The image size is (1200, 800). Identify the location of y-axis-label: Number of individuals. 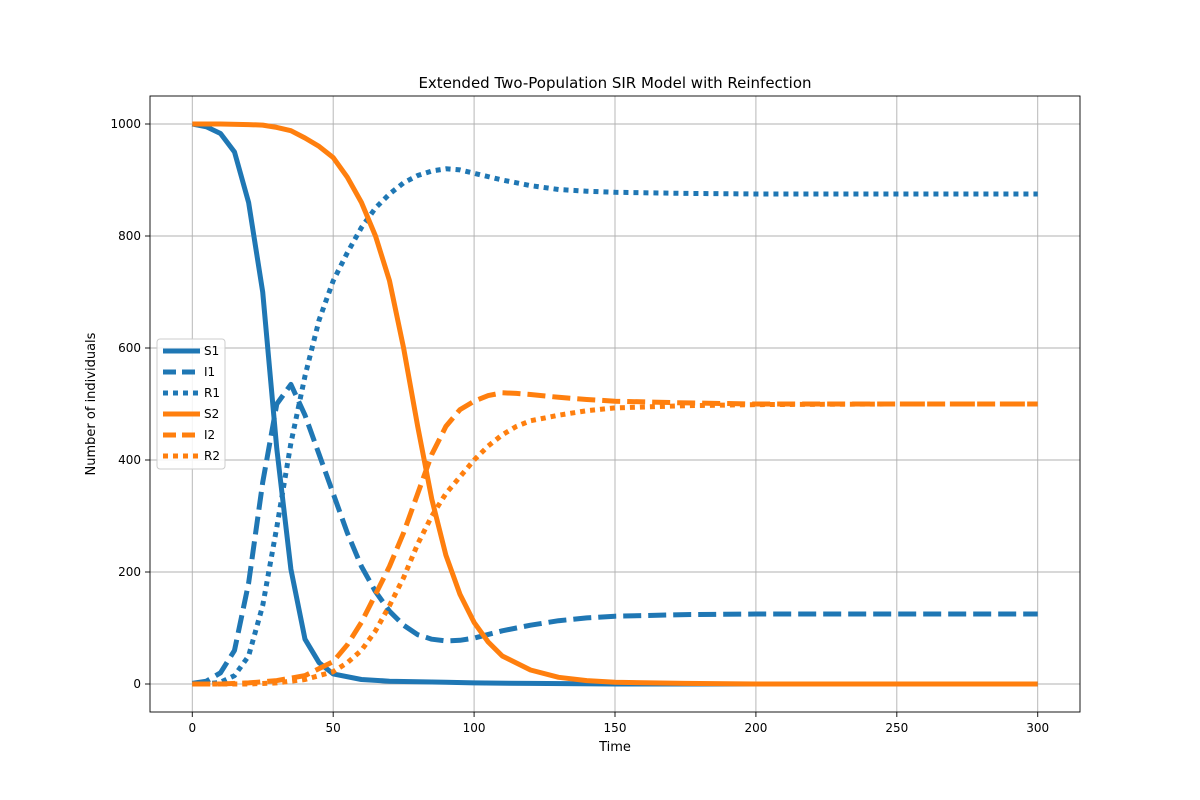
(91, 403).